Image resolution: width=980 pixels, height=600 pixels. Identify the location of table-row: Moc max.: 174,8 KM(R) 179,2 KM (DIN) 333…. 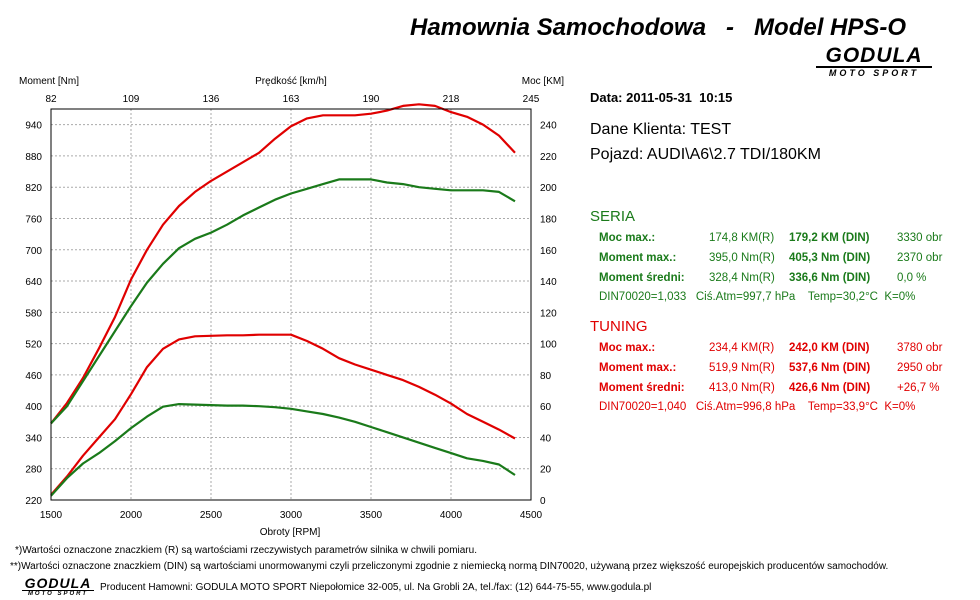
(770, 238).